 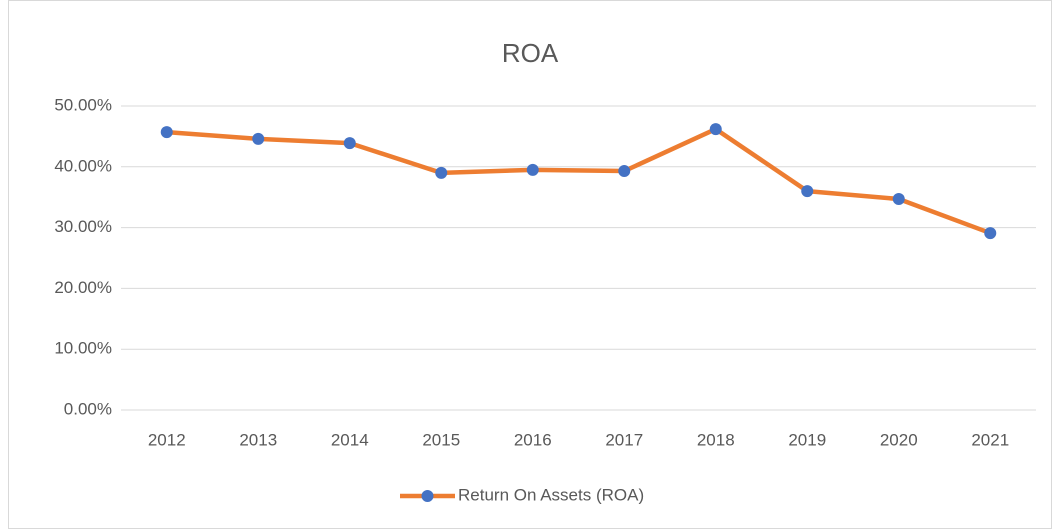 What do you see at coordinates (533, 439) in the screenshot?
I see `x-tick-label: 2016` at bounding box center [533, 439].